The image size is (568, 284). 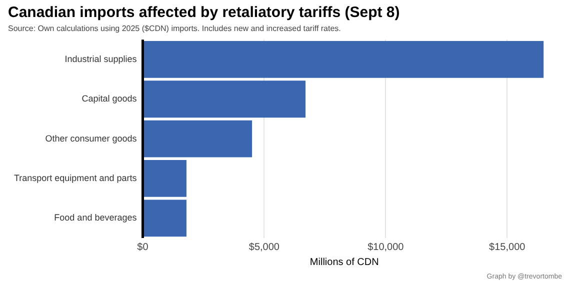 I want to click on x-tick-label: $0, so click(x=143, y=247).